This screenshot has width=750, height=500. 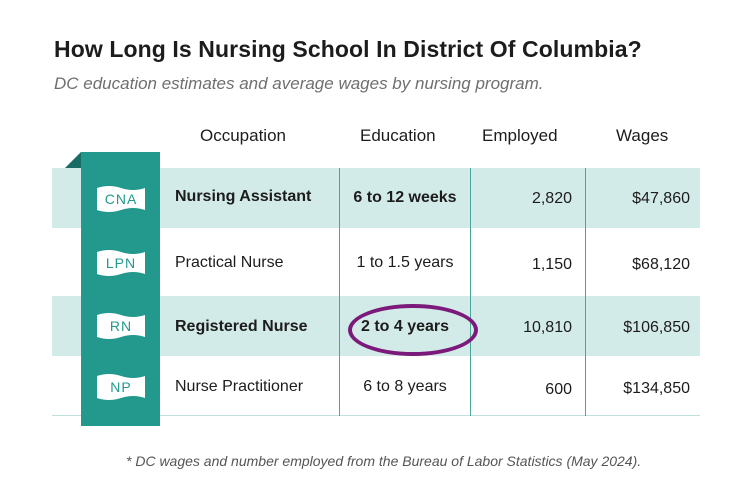 I want to click on badge-rn: RN, so click(x=121, y=326).